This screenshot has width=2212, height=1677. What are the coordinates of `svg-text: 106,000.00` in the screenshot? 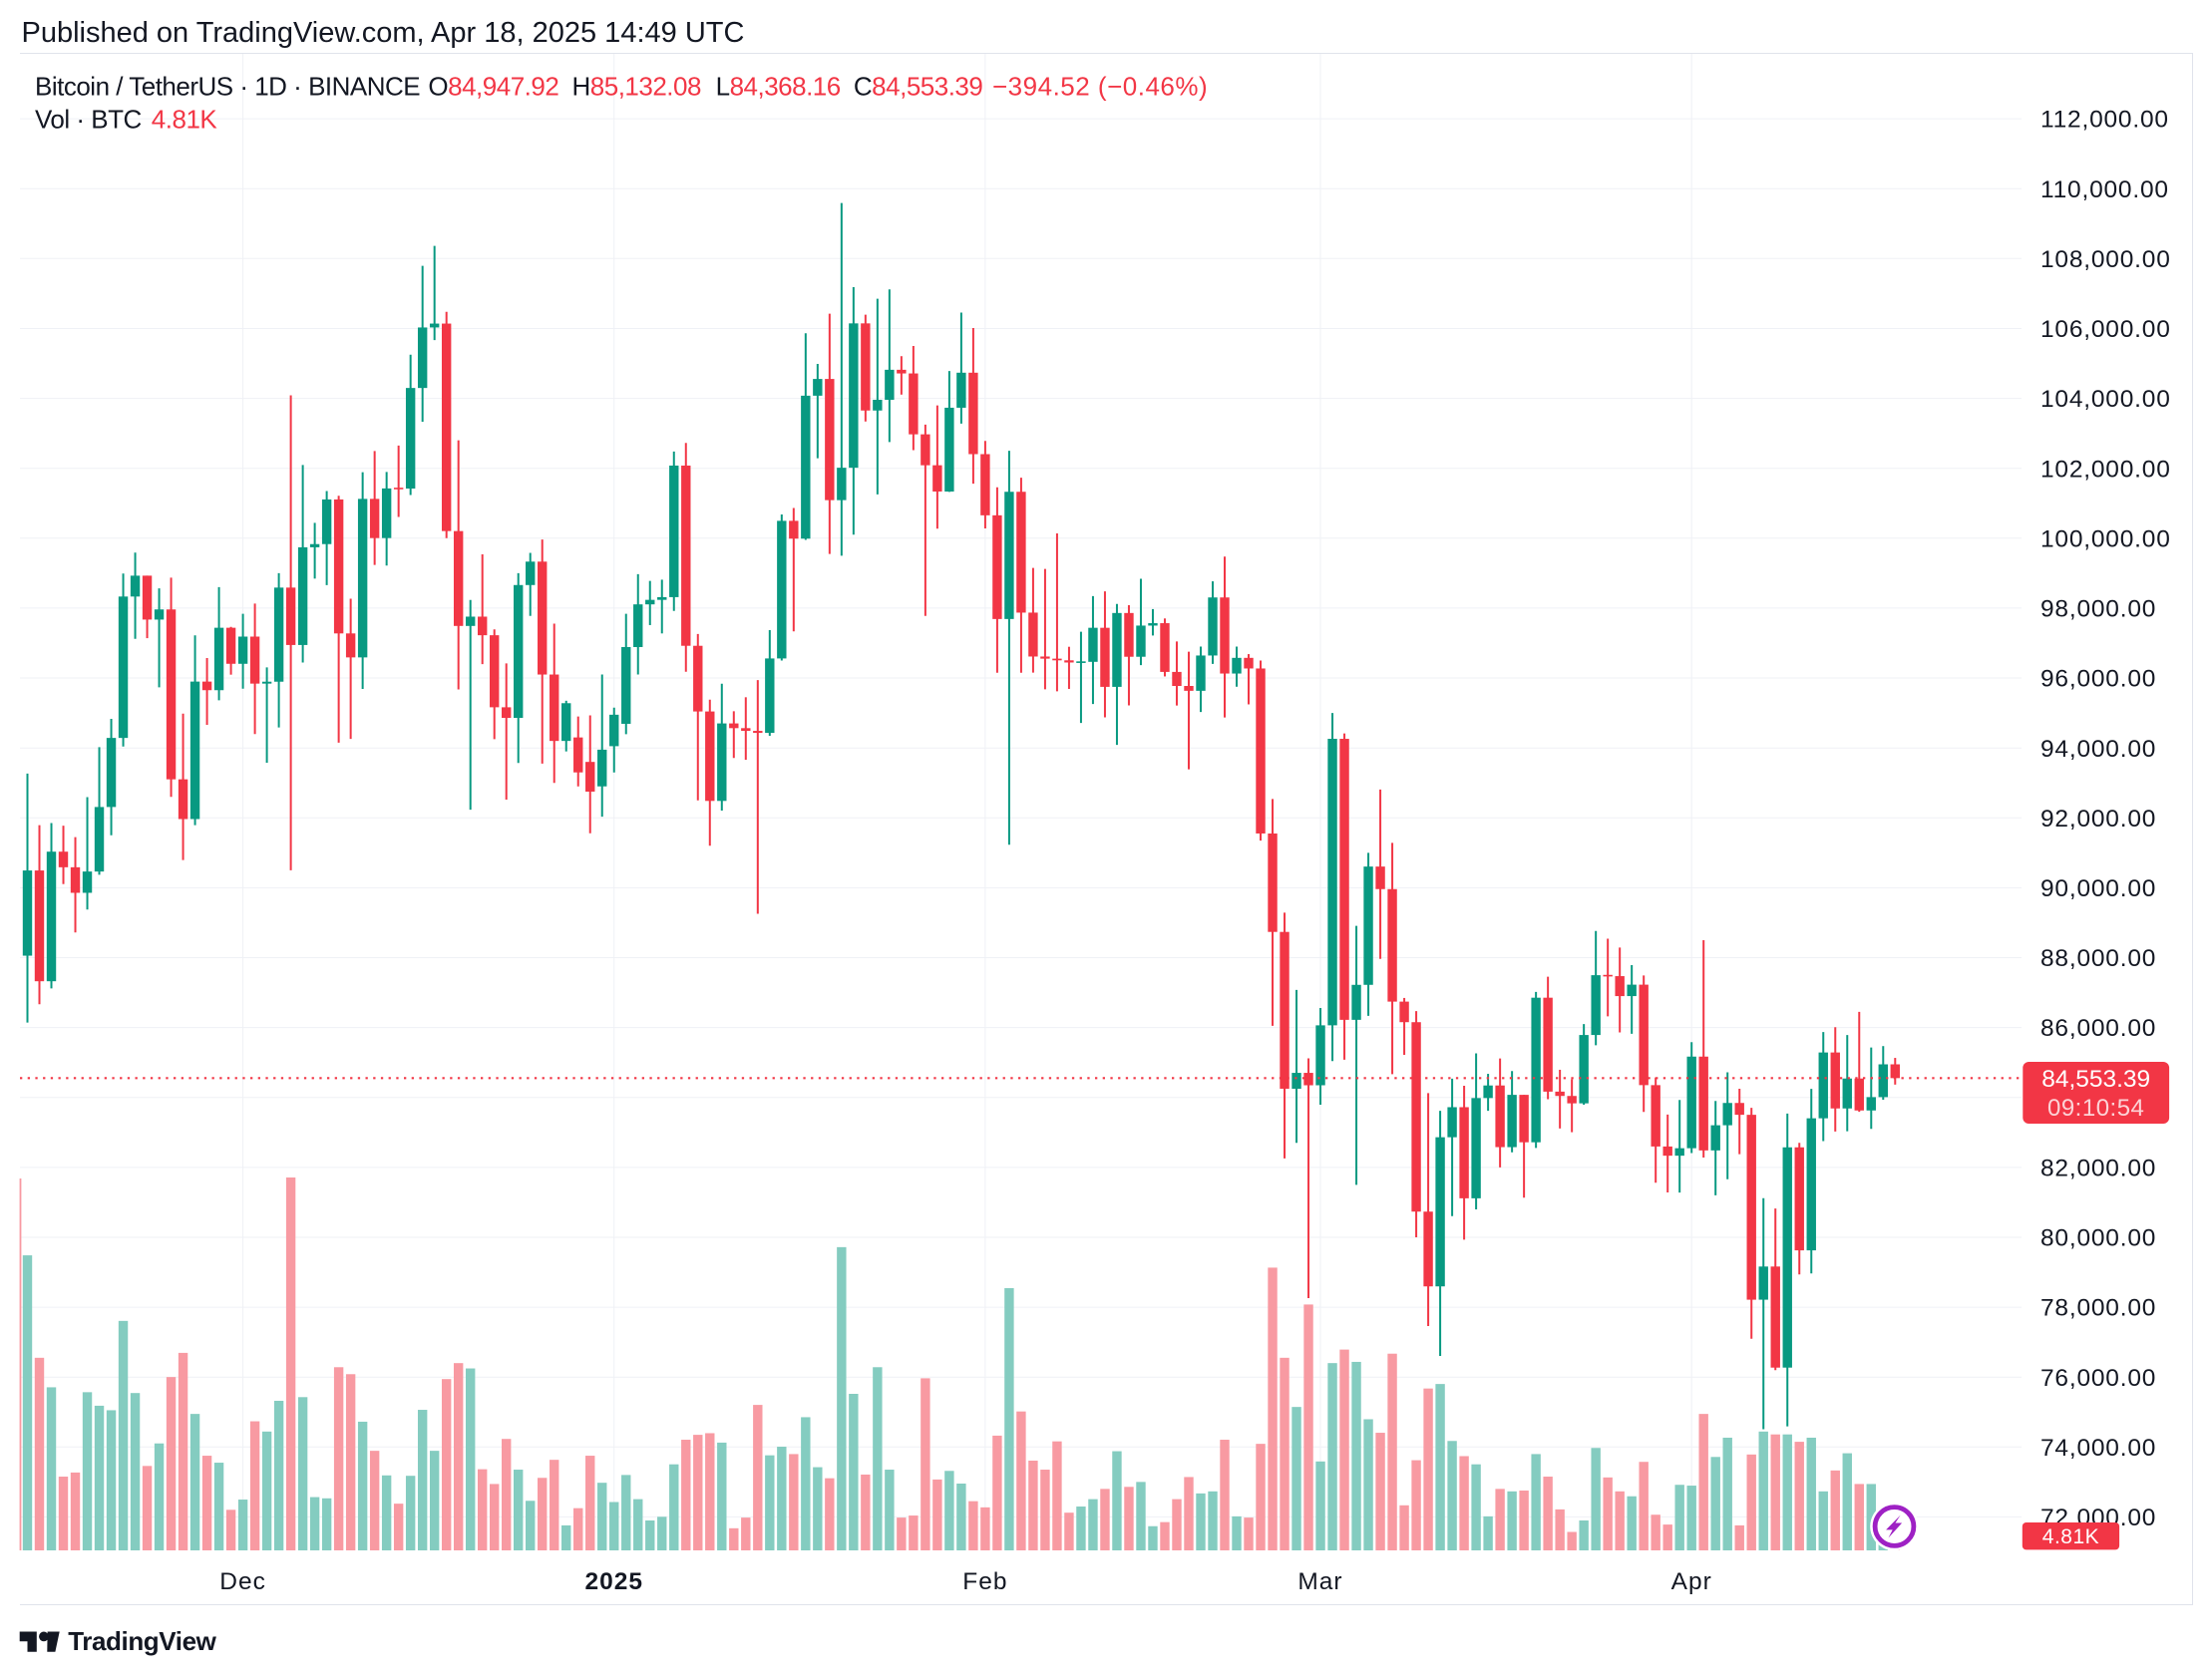 It's located at (2105, 329).